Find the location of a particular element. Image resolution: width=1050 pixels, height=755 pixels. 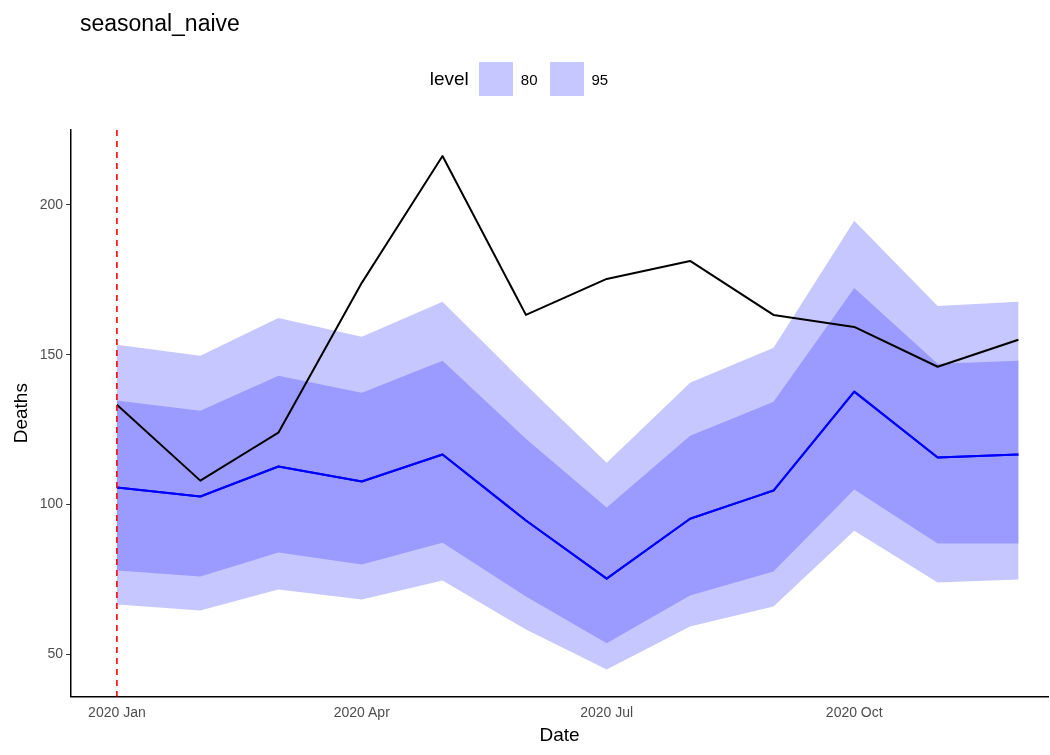

legend-title: level is located at coordinates (449, 79).